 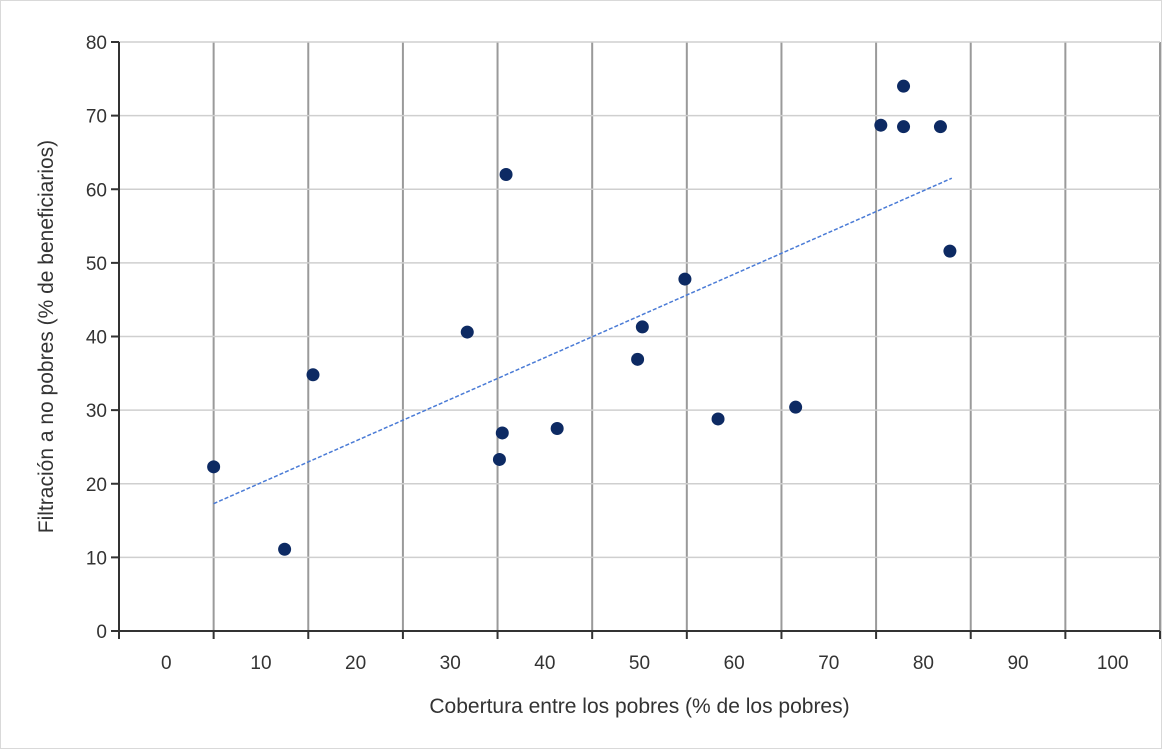 I want to click on y-tick-label: 80, so click(x=96, y=43).